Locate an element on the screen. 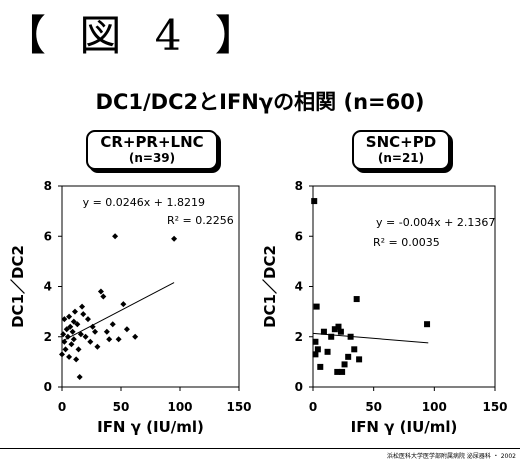 This screenshot has width=520, height=461. group-count: (n=21) is located at coordinates (401, 158).